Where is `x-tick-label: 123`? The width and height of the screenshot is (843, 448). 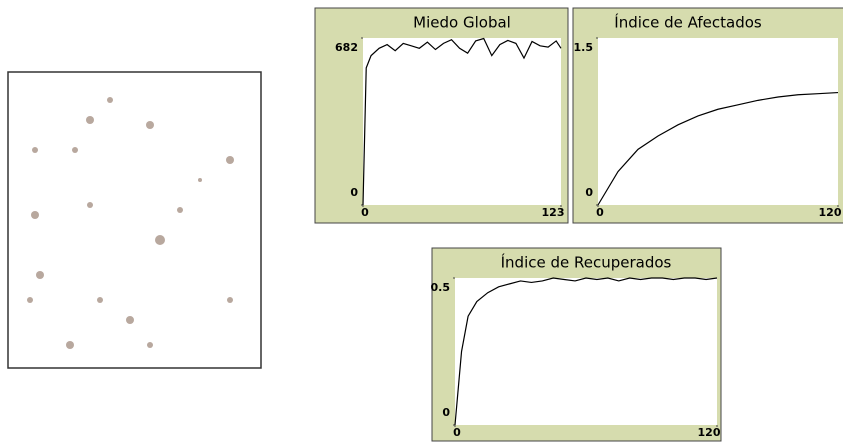 x-tick-label: 123 is located at coordinates (553, 212).